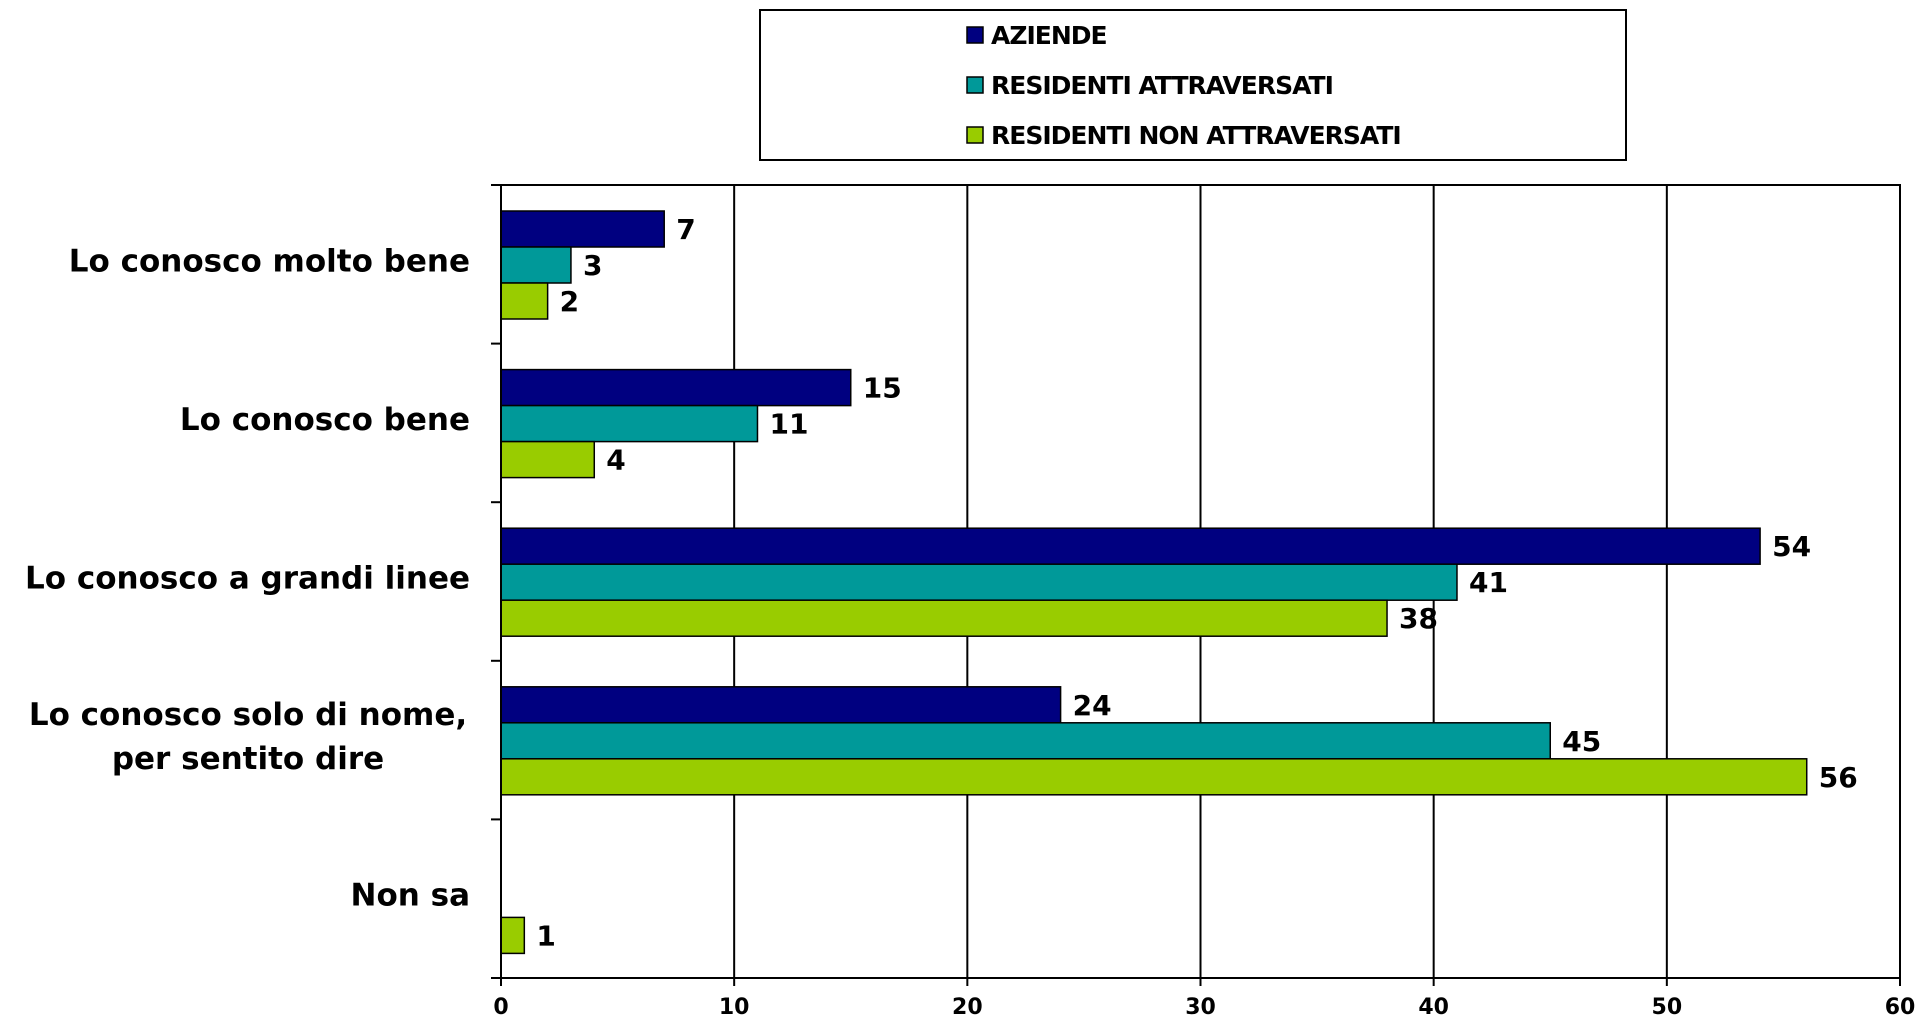  I want to click on data-label: 41, so click(1488, 582).